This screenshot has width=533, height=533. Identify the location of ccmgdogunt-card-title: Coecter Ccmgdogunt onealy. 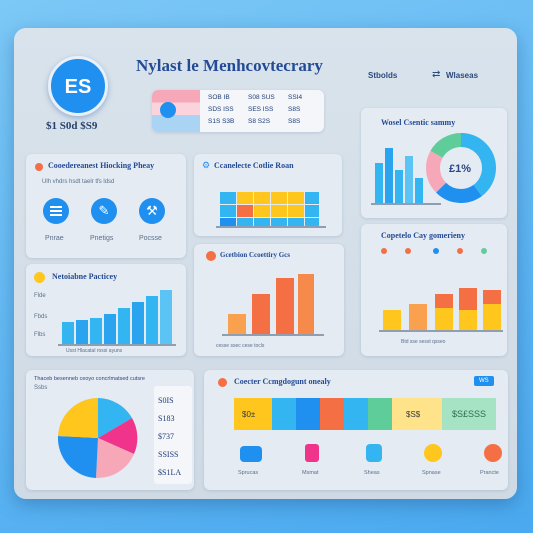
(282, 381).